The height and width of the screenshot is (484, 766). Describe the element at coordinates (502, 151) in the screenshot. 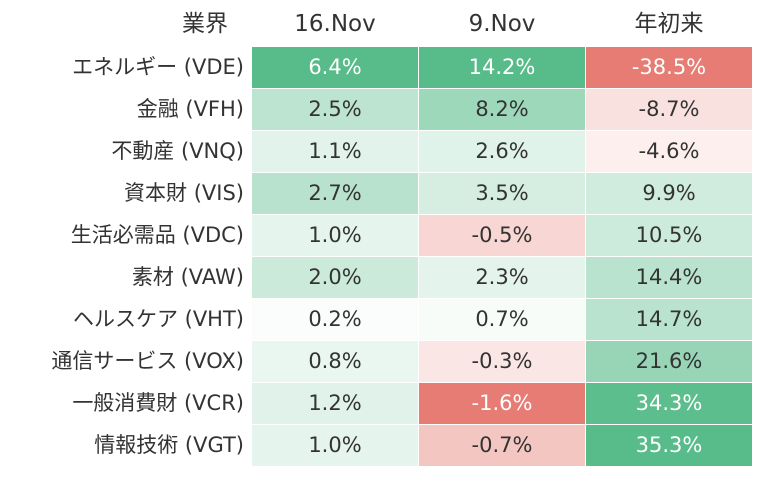

I see `heatmap-cell-9nov: 2.6%` at that location.